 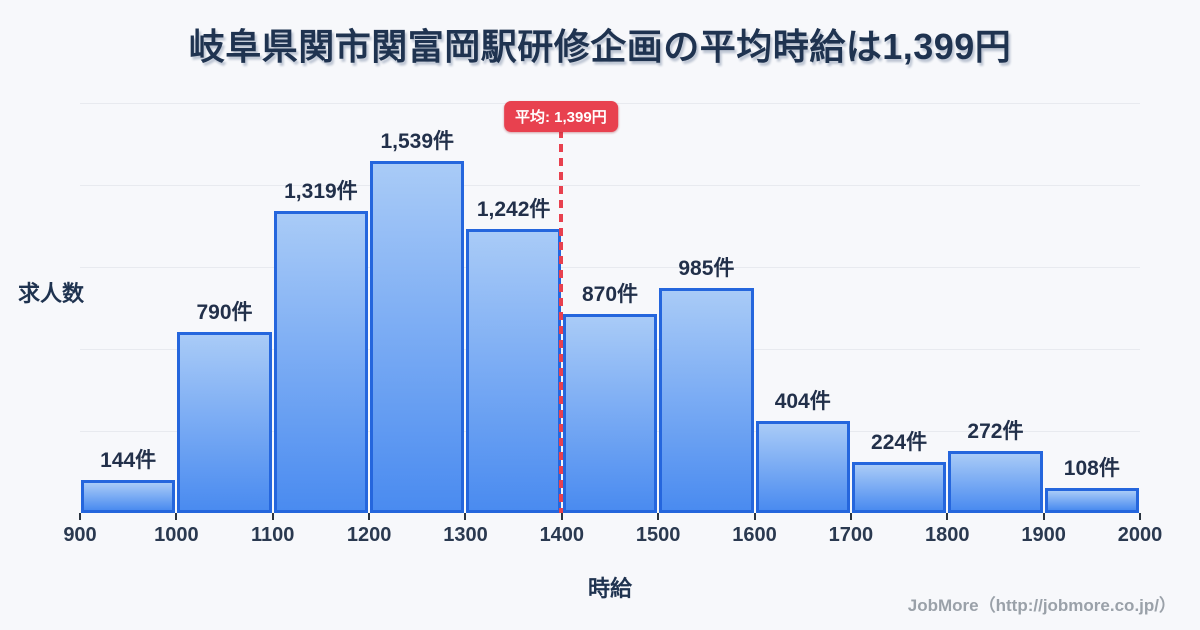 What do you see at coordinates (1041, 605) in the screenshot?
I see `footer-credit: JobMore（http://jobmore.co.jp/）` at bounding box center [1041, 605].